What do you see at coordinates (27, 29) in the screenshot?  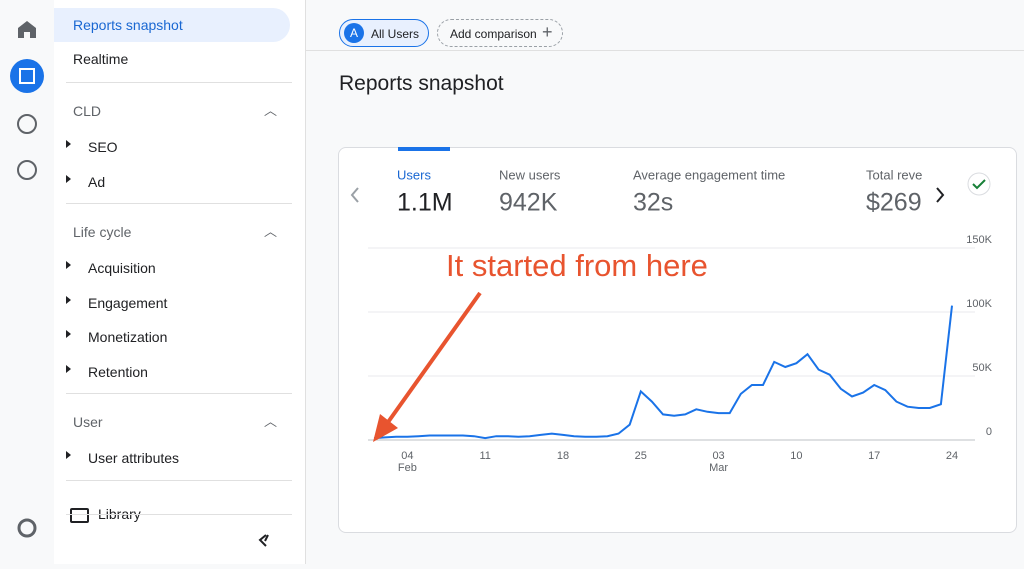 I see `home-icon` at bounding box center [27, 29].